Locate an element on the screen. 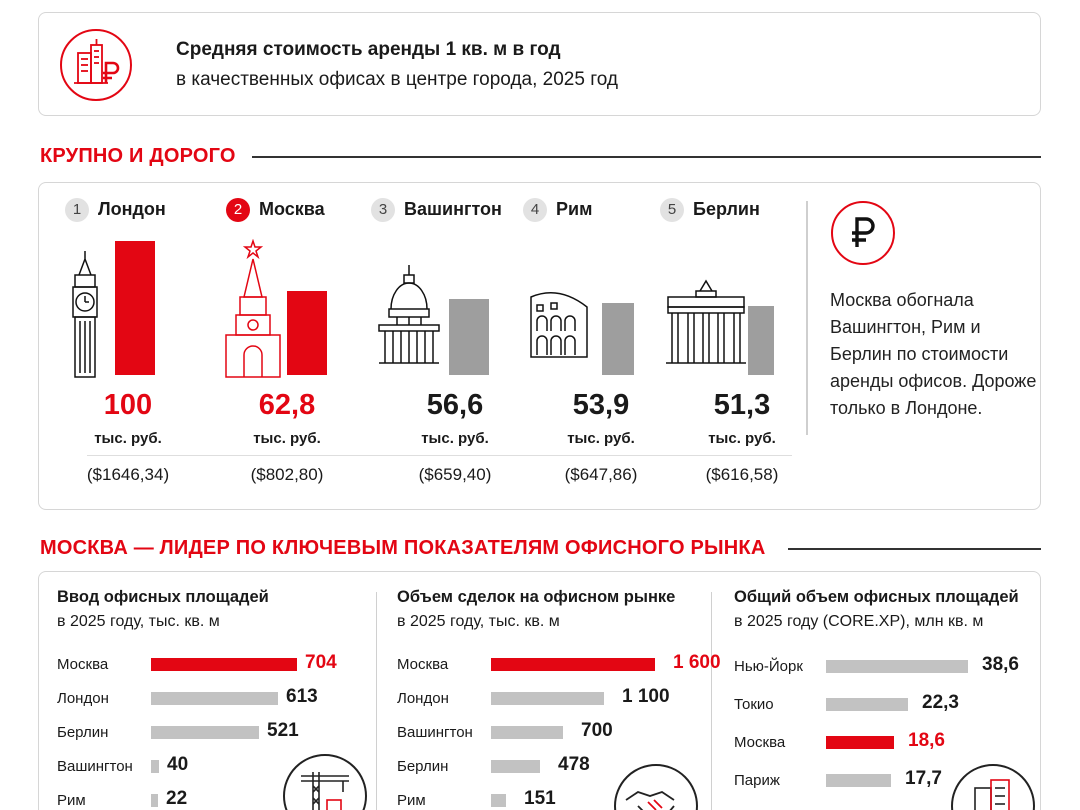 The height and width of the screenshot is (810, 1080). rent-usd: ($616,58) is located at coordinates (742, 474).